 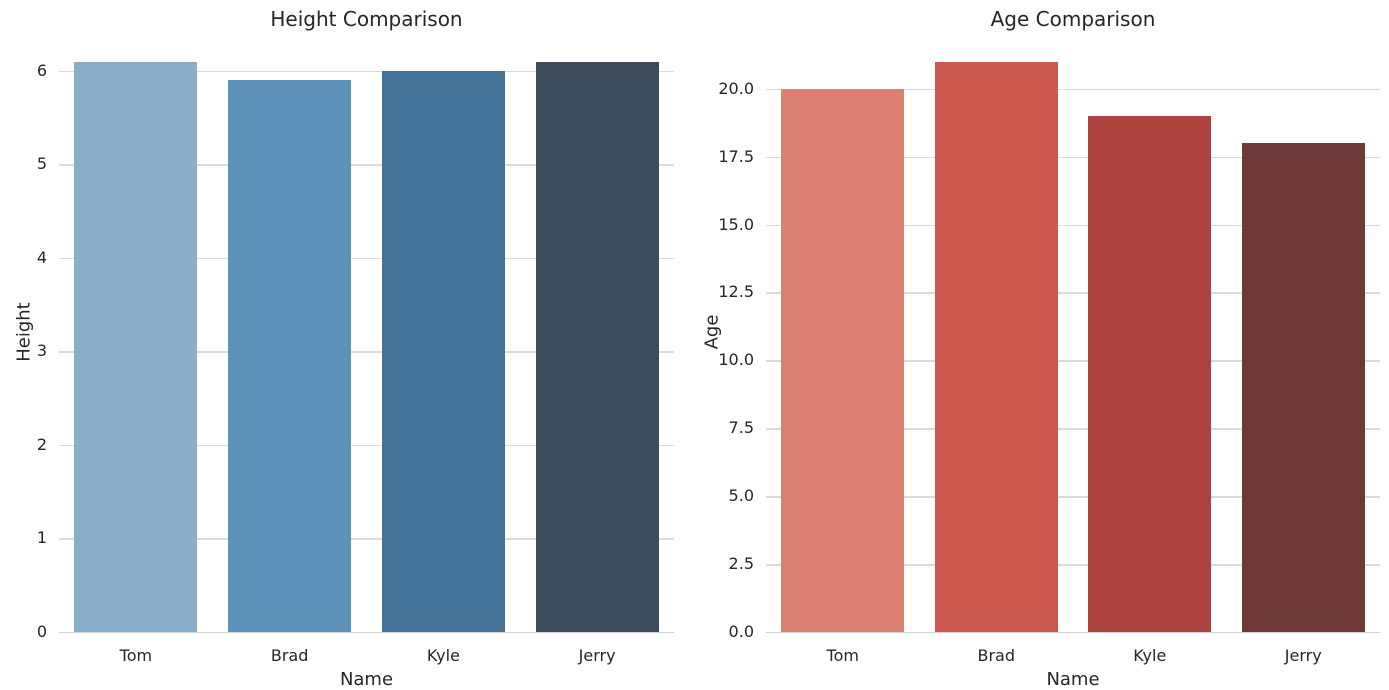 I want to click on y-tick-label: 10.0, so click(x=736, y=360).